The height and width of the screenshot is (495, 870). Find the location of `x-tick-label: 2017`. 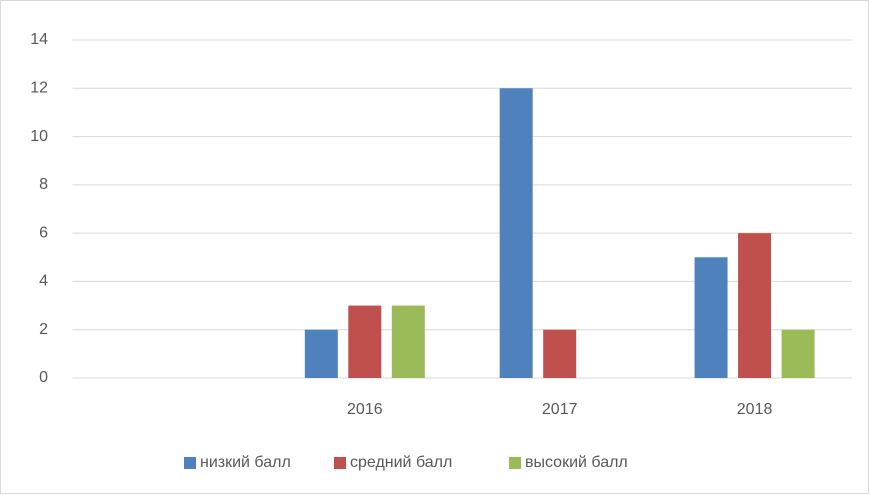

x-tick-label: 2017 is located at coordinates (560, 409).